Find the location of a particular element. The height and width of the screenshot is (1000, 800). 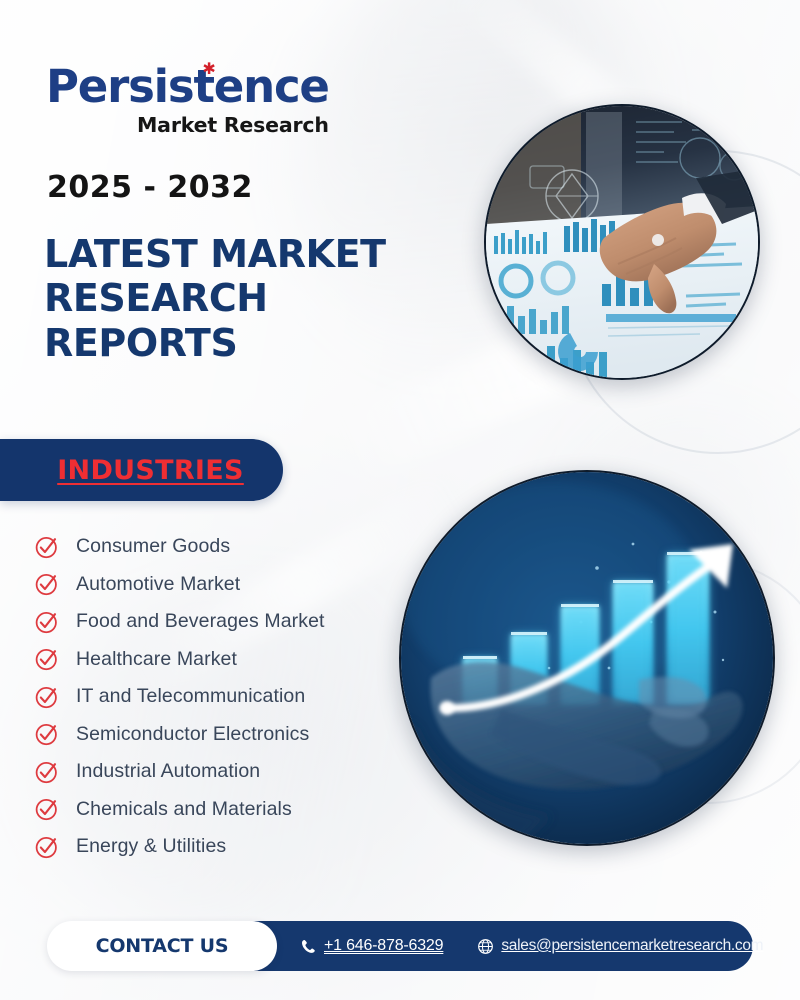

logo-star-icon: ✱ is located at coordinates (208, 68).